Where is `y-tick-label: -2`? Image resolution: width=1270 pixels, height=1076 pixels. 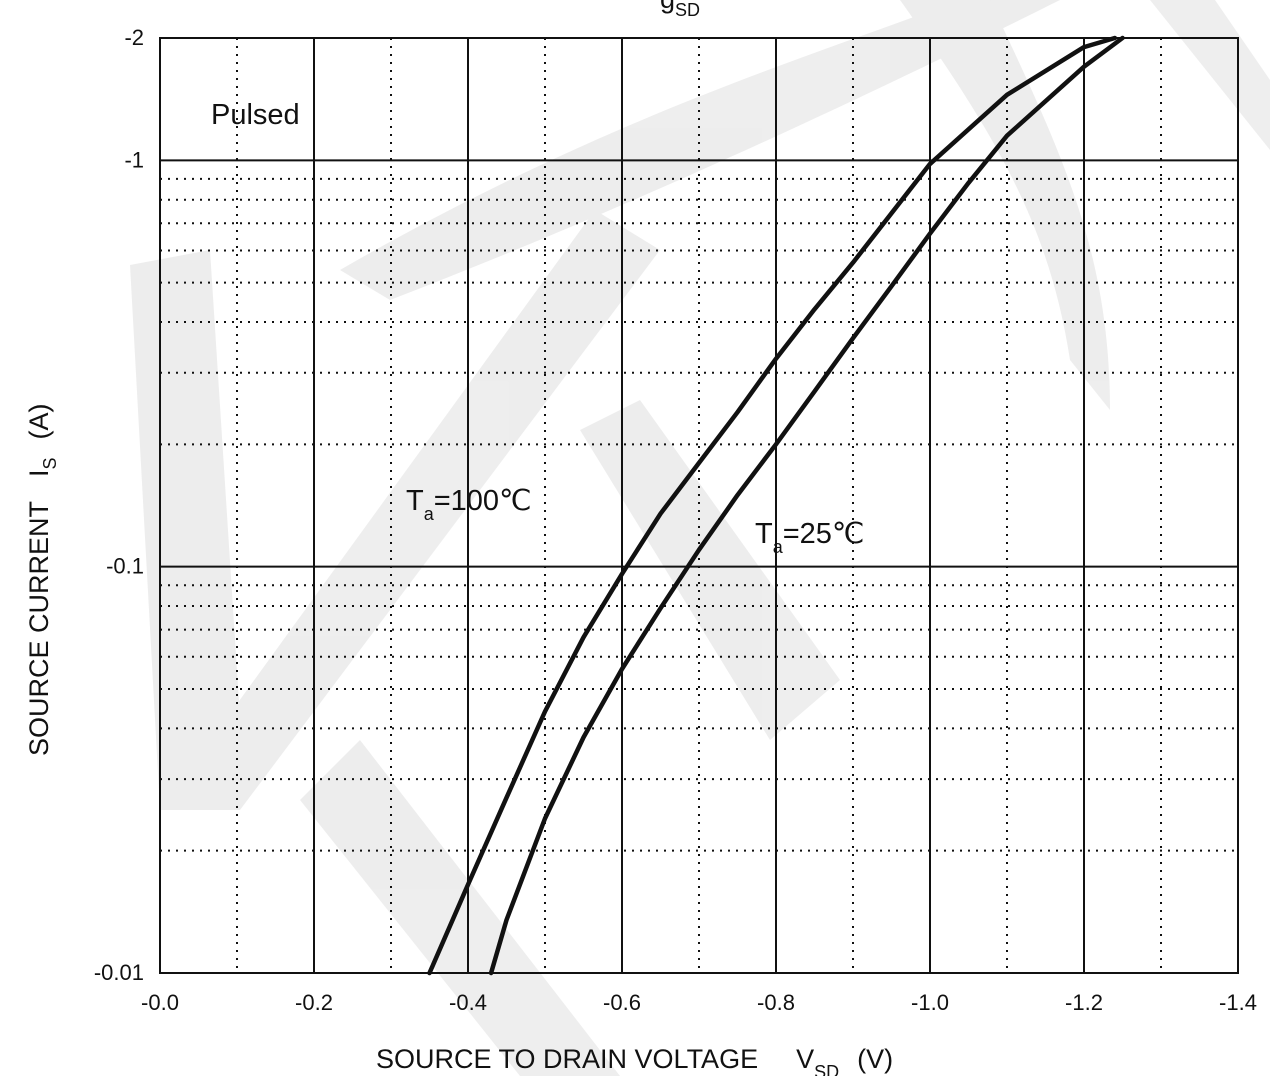
y-tick-label: -2 is located at coordinates (134, 37).